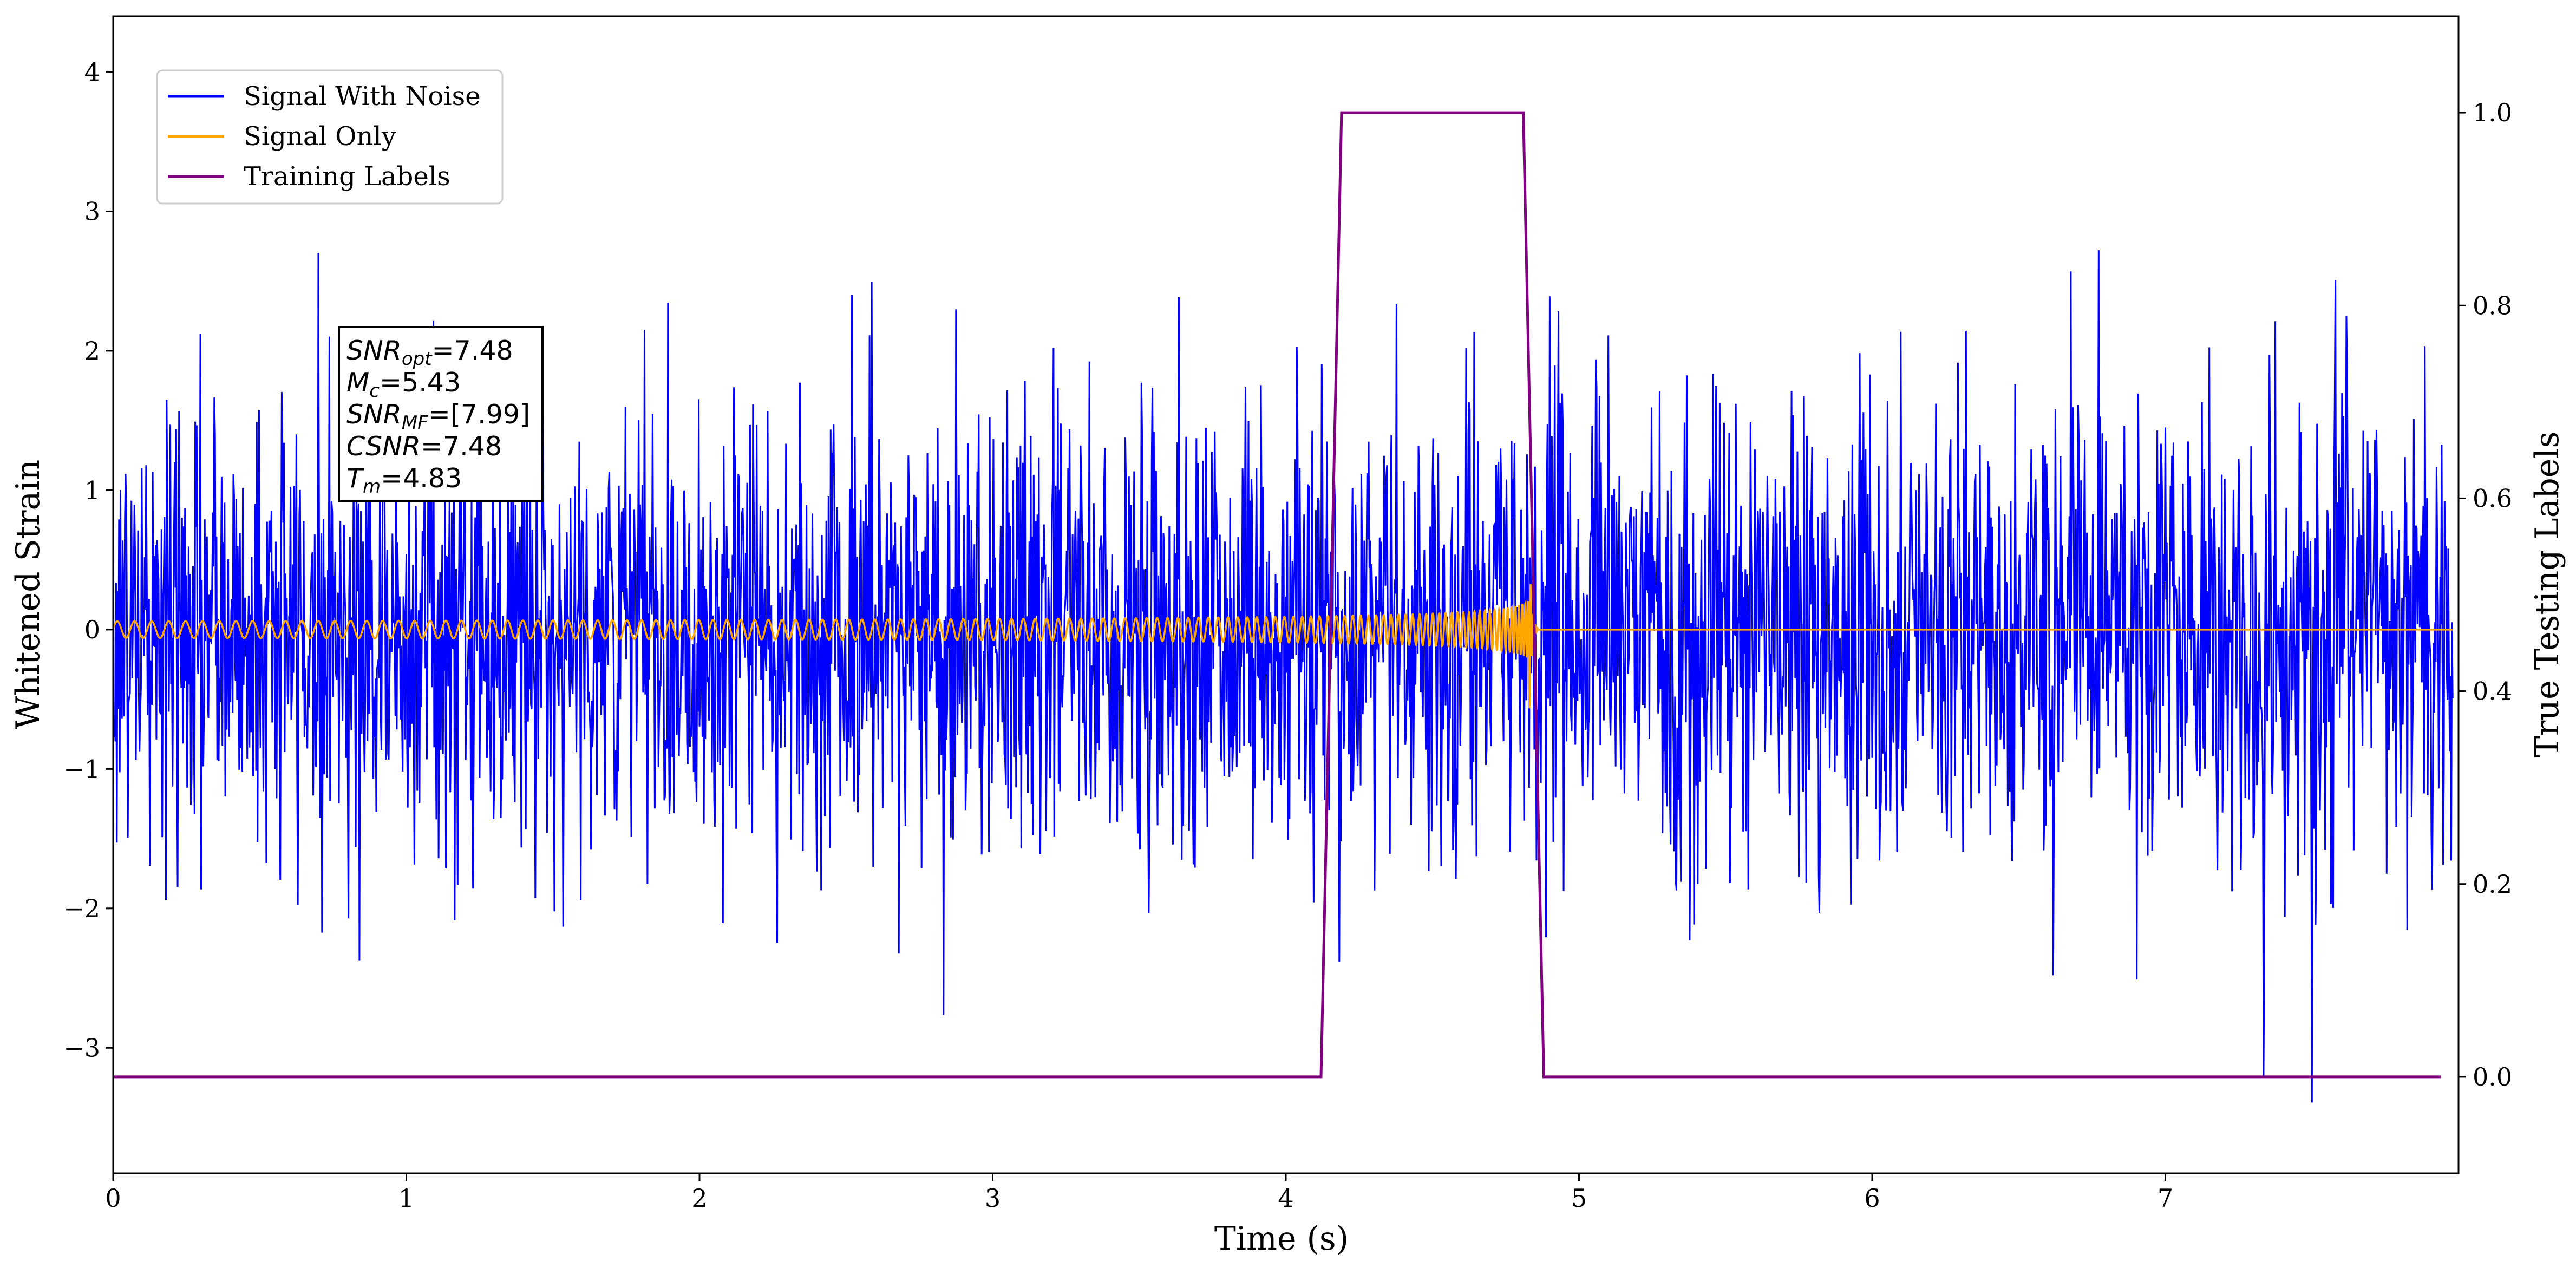 The width and height of the screenshot is (2576, 1274). I want to click on y-tick-label: −2, so click(82, 908).